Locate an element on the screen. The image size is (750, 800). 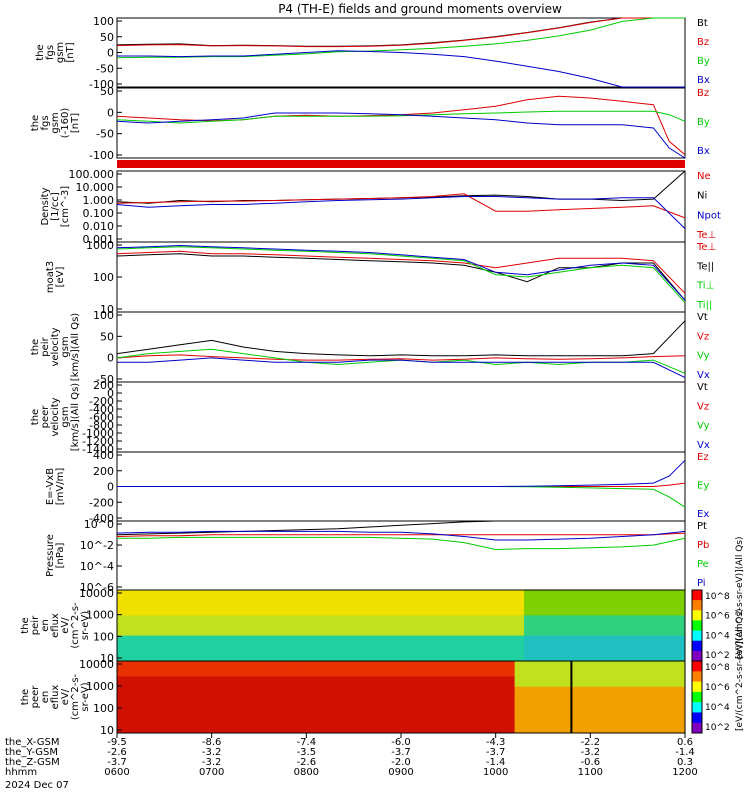
colorbar-segment is located at coordinates (697, 595).